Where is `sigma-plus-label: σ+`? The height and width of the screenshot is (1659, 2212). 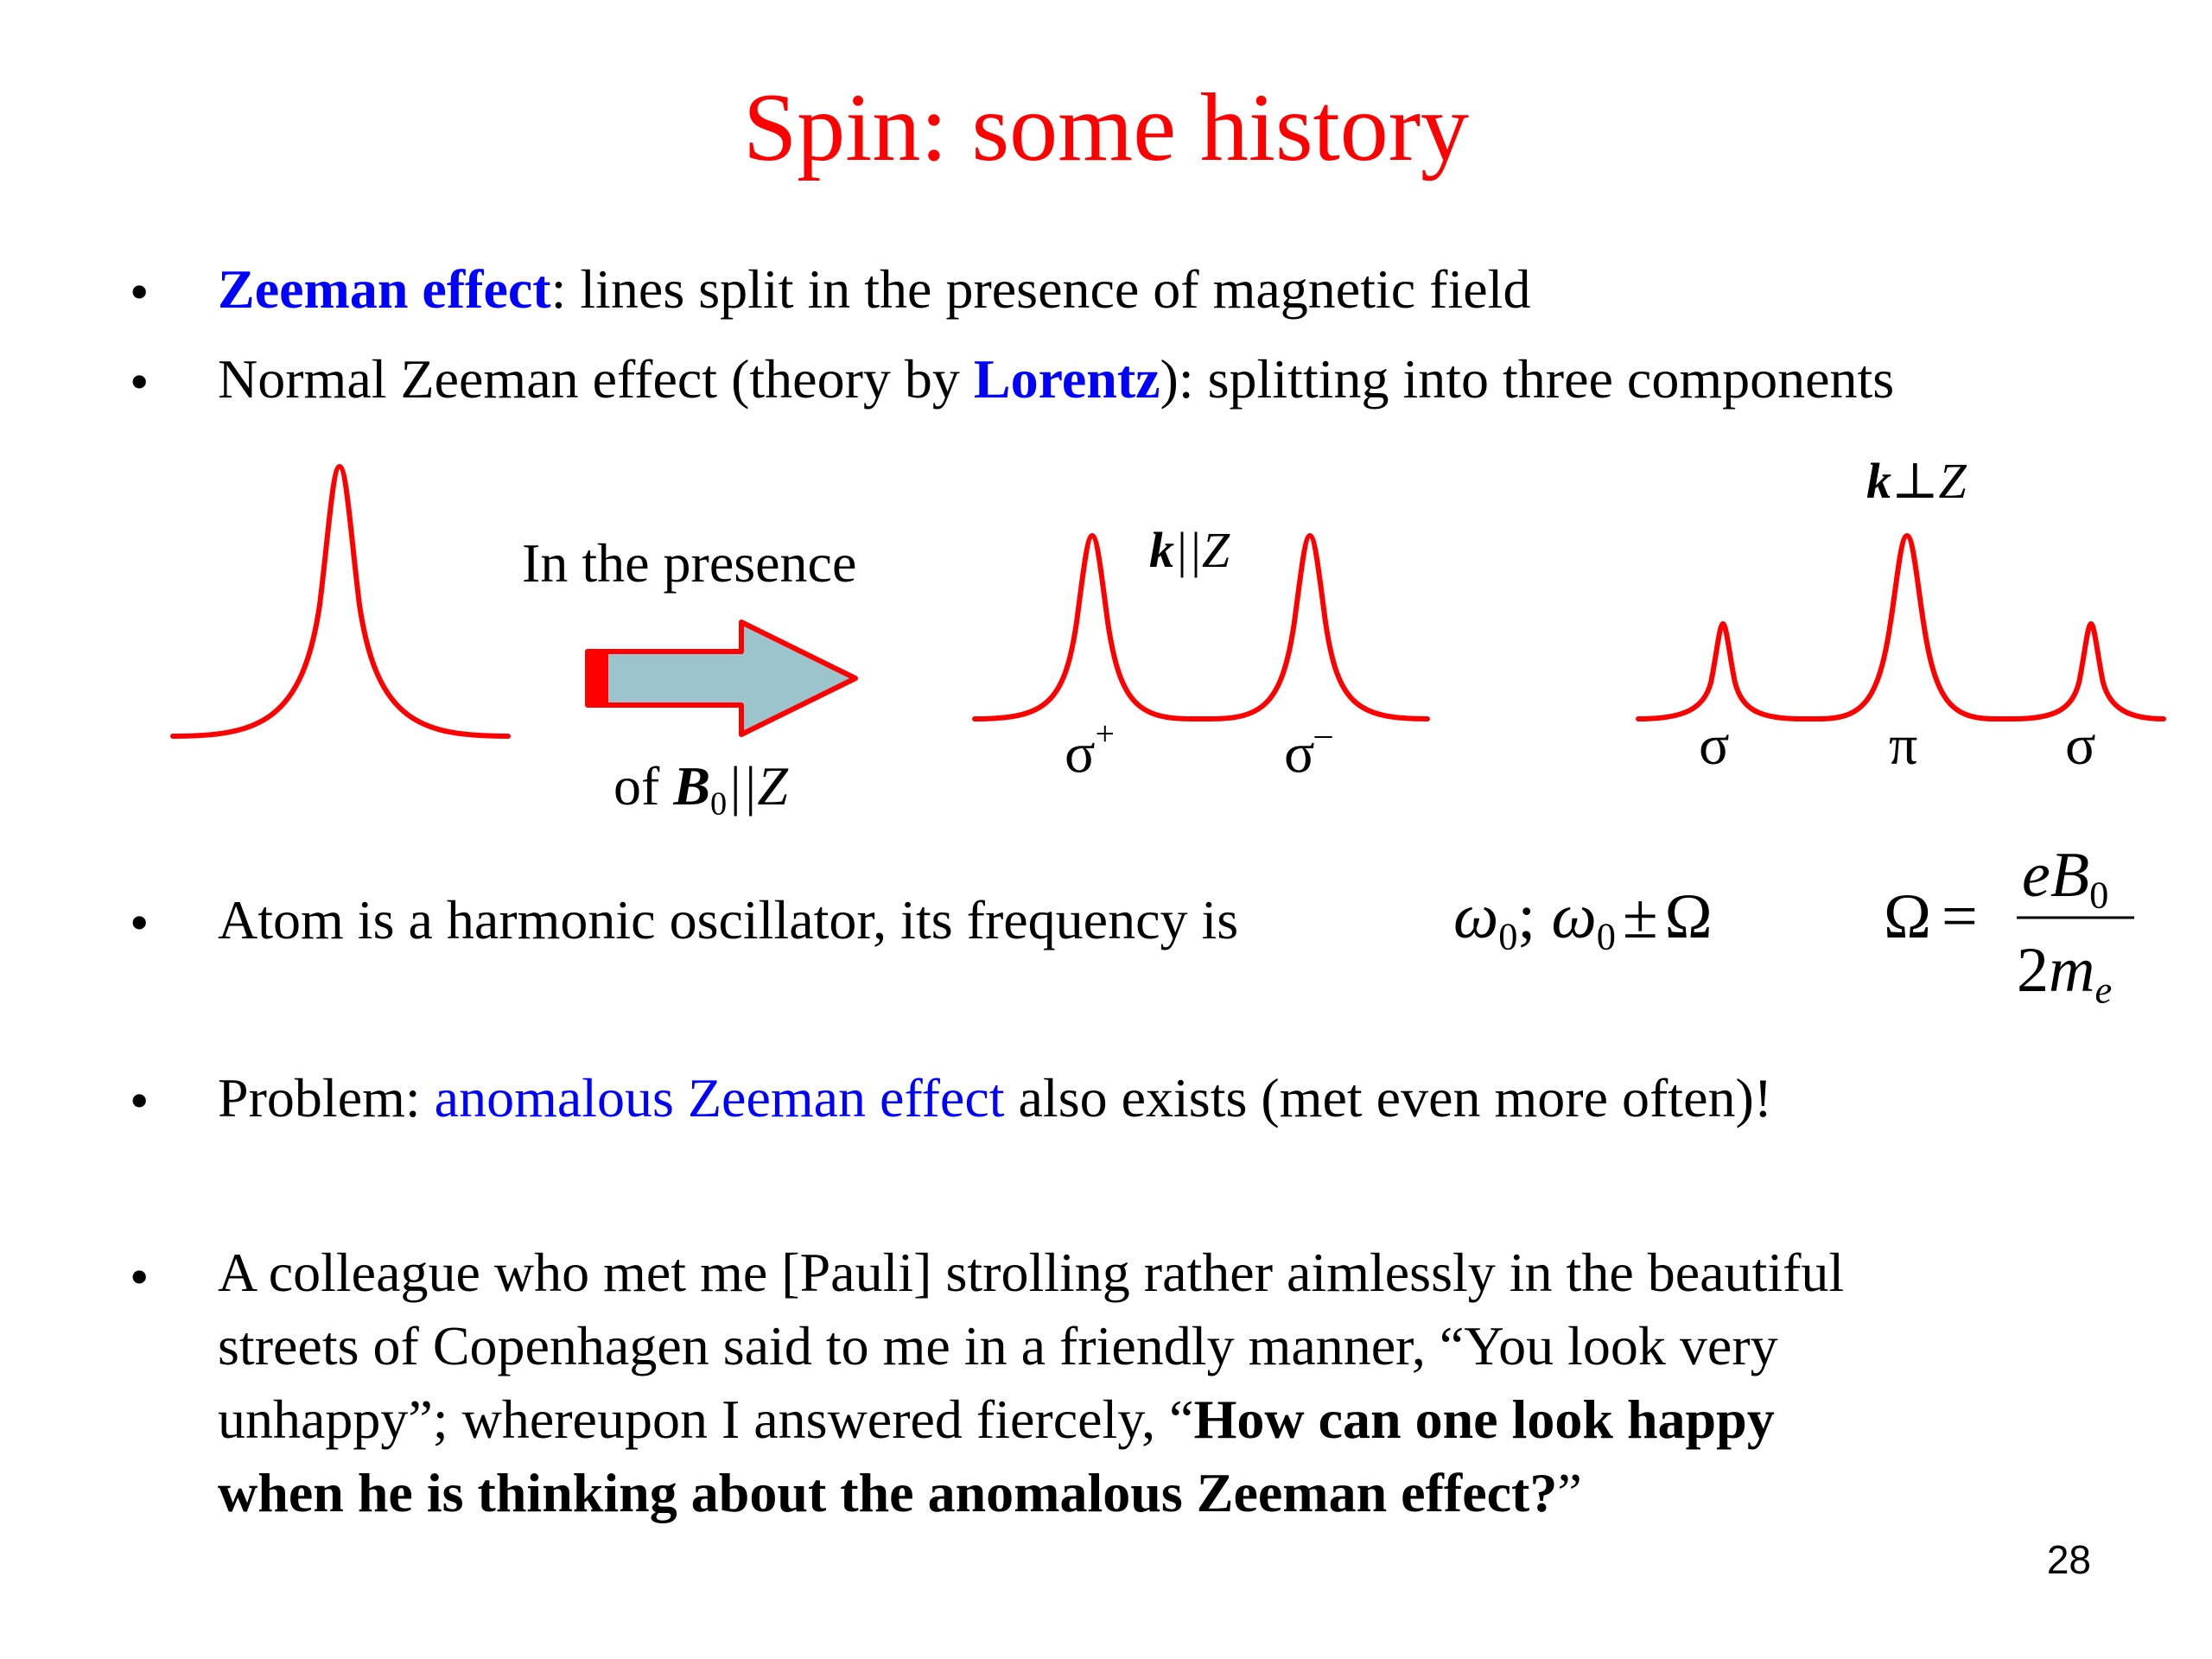
sigma-plus-label: σ+ is located at coordinates (1090, 750).